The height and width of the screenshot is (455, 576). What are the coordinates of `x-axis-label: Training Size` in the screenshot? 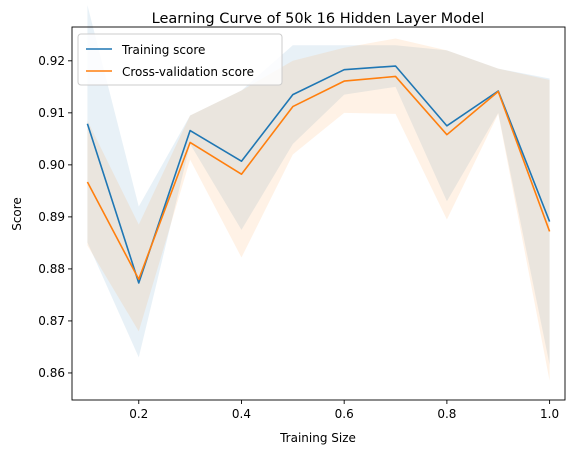 It's located at (317, 438).